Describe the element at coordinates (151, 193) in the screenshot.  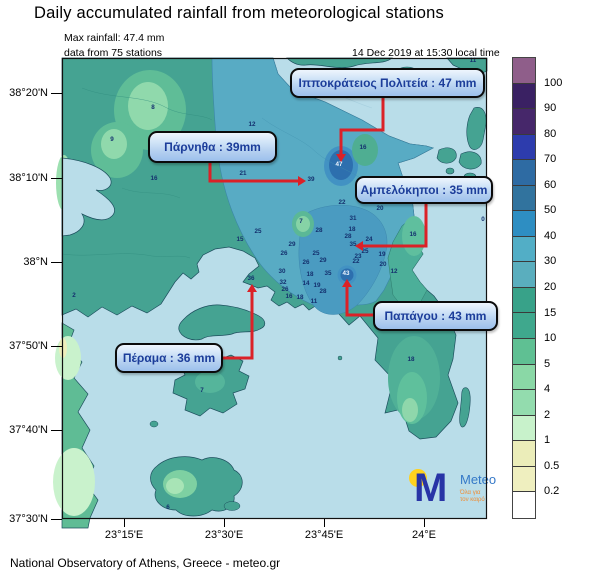
I see `contour-line-c` at that location.